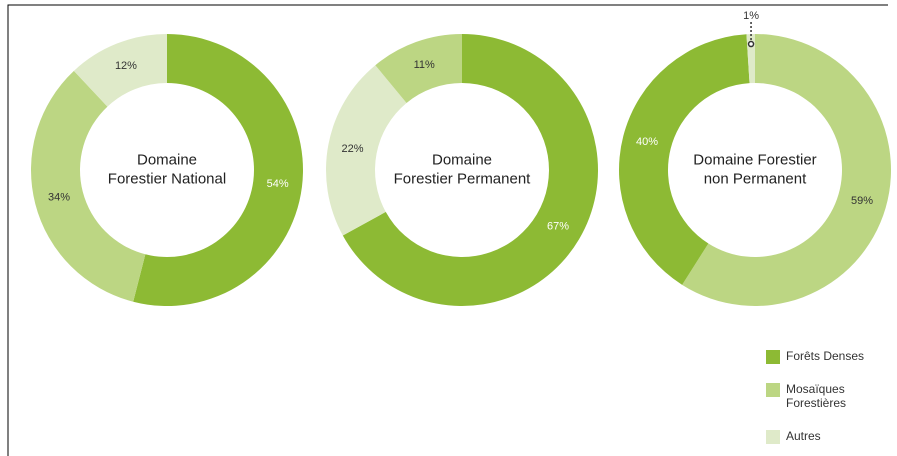  What do you see at coordinates (755, 178) in the screenshot?
I see `donut-title: non Permanent` at bounding box center [755, 178].